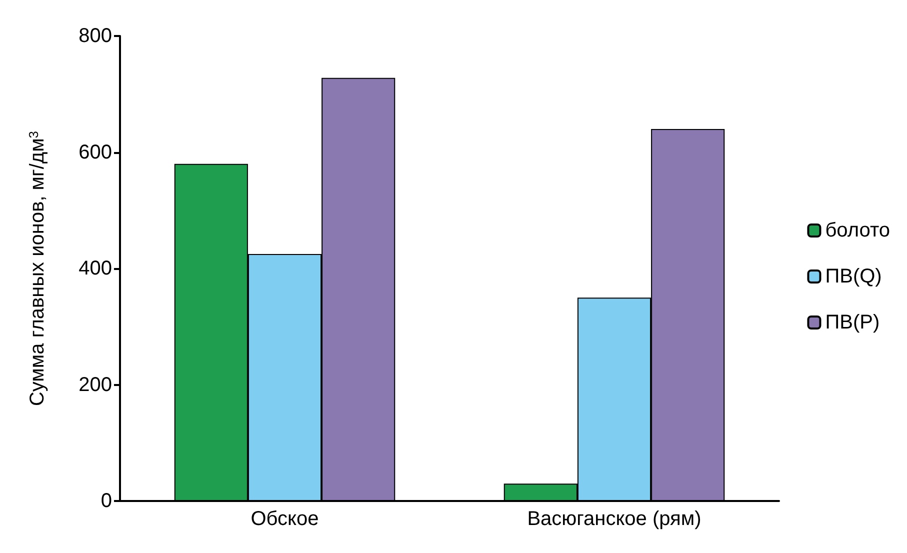 The height and width of the screenshot is (553, 907). I want to click on y-tick-label: 800, so click(95, 36).